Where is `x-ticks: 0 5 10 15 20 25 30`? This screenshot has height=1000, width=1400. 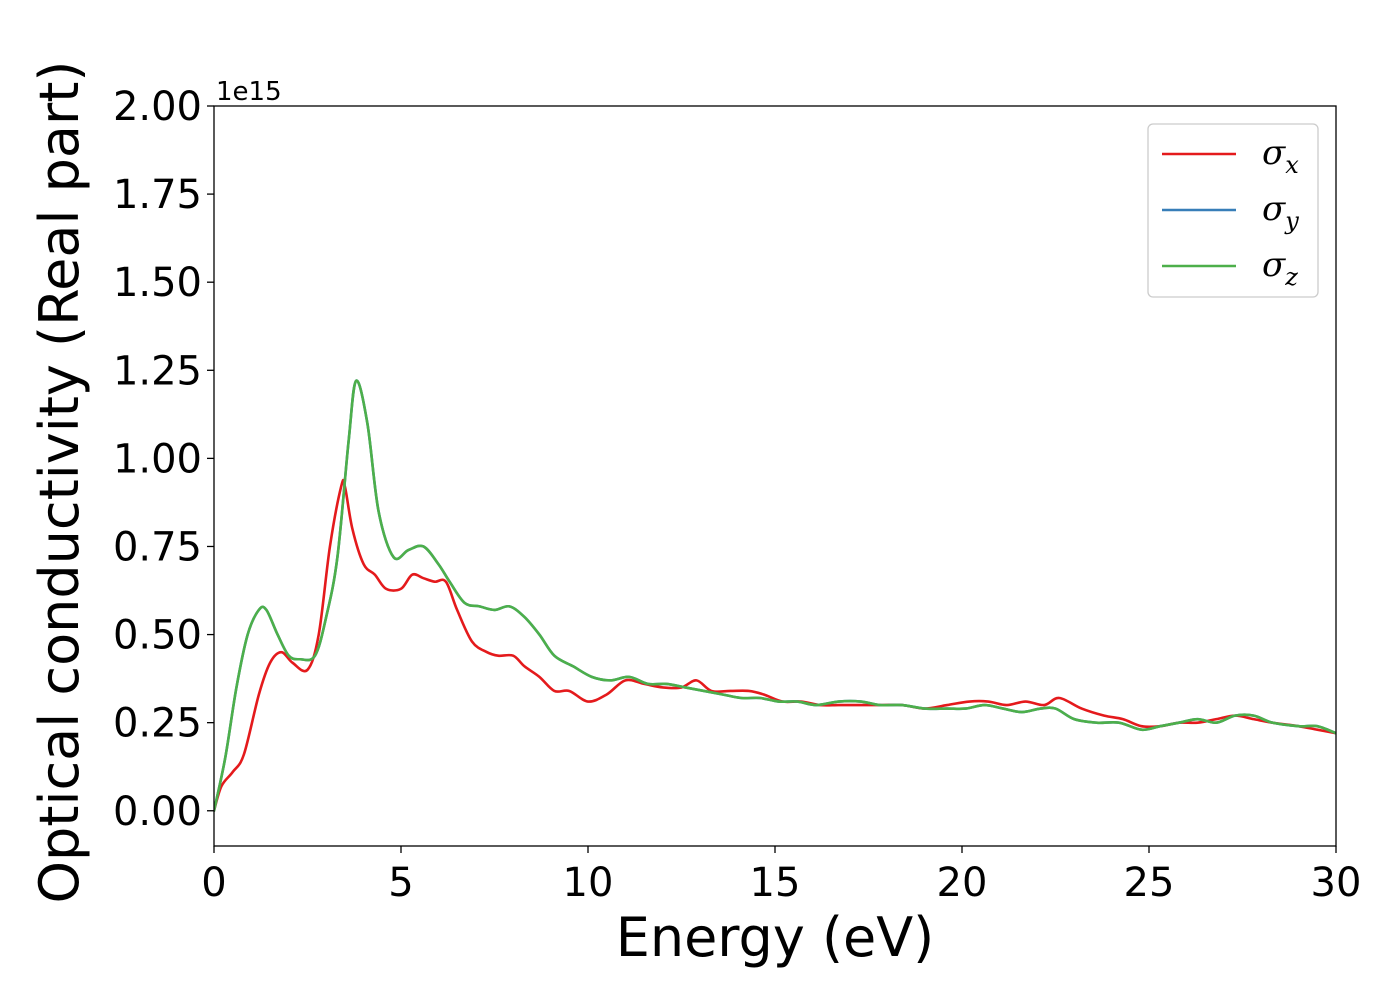 x-ticks: 0 5 10 15 20 25 30 is located at coordinates (781, 876).